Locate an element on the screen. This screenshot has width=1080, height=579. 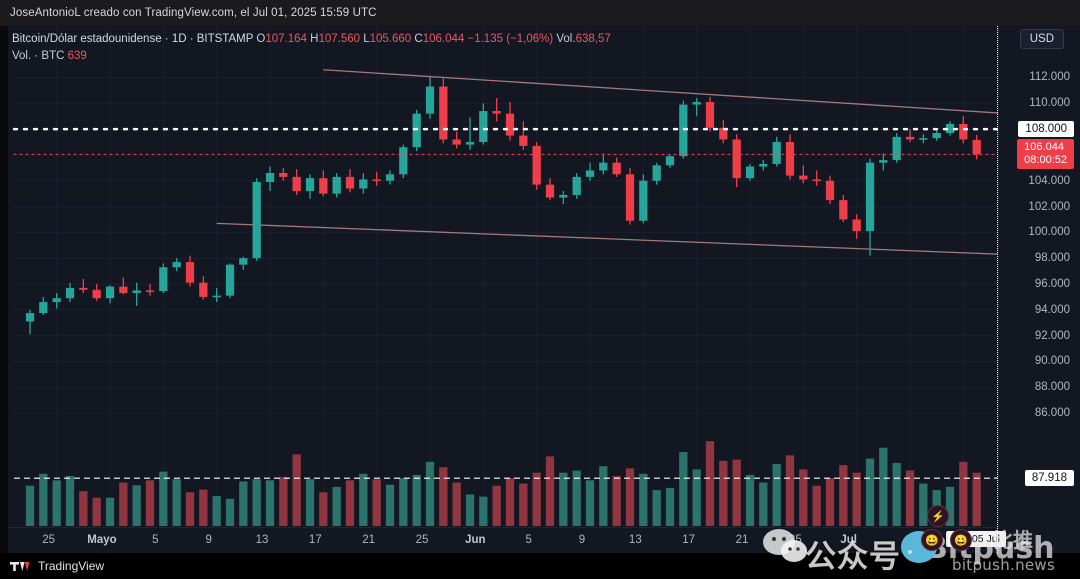
footer-bar: TradingView is located at coordinates (540, 566).